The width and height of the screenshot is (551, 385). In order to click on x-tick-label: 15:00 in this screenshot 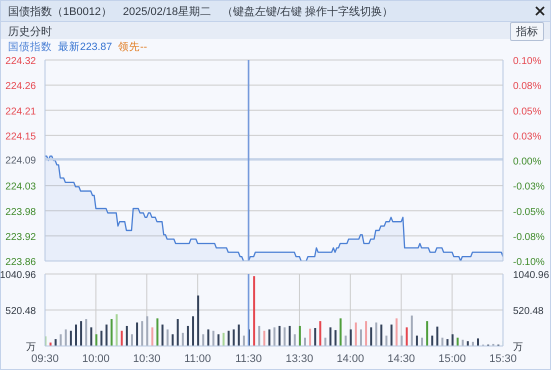, I will do `click(452, 358)`.